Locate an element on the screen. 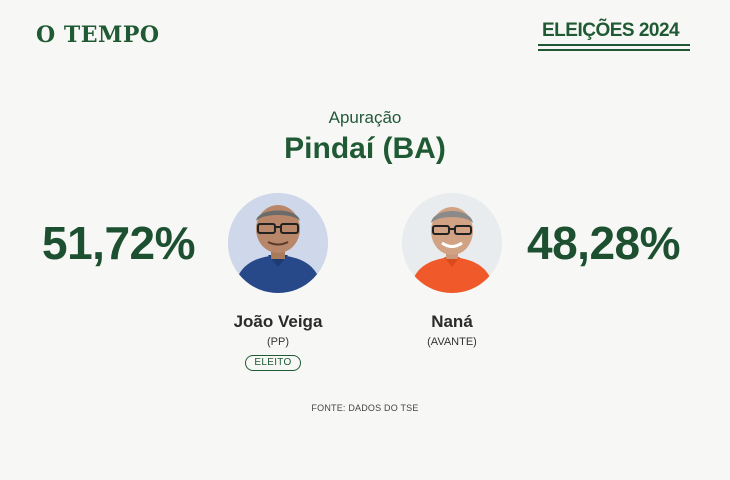  brand-logo: O TEMPO is located at coordinates (98, 35).